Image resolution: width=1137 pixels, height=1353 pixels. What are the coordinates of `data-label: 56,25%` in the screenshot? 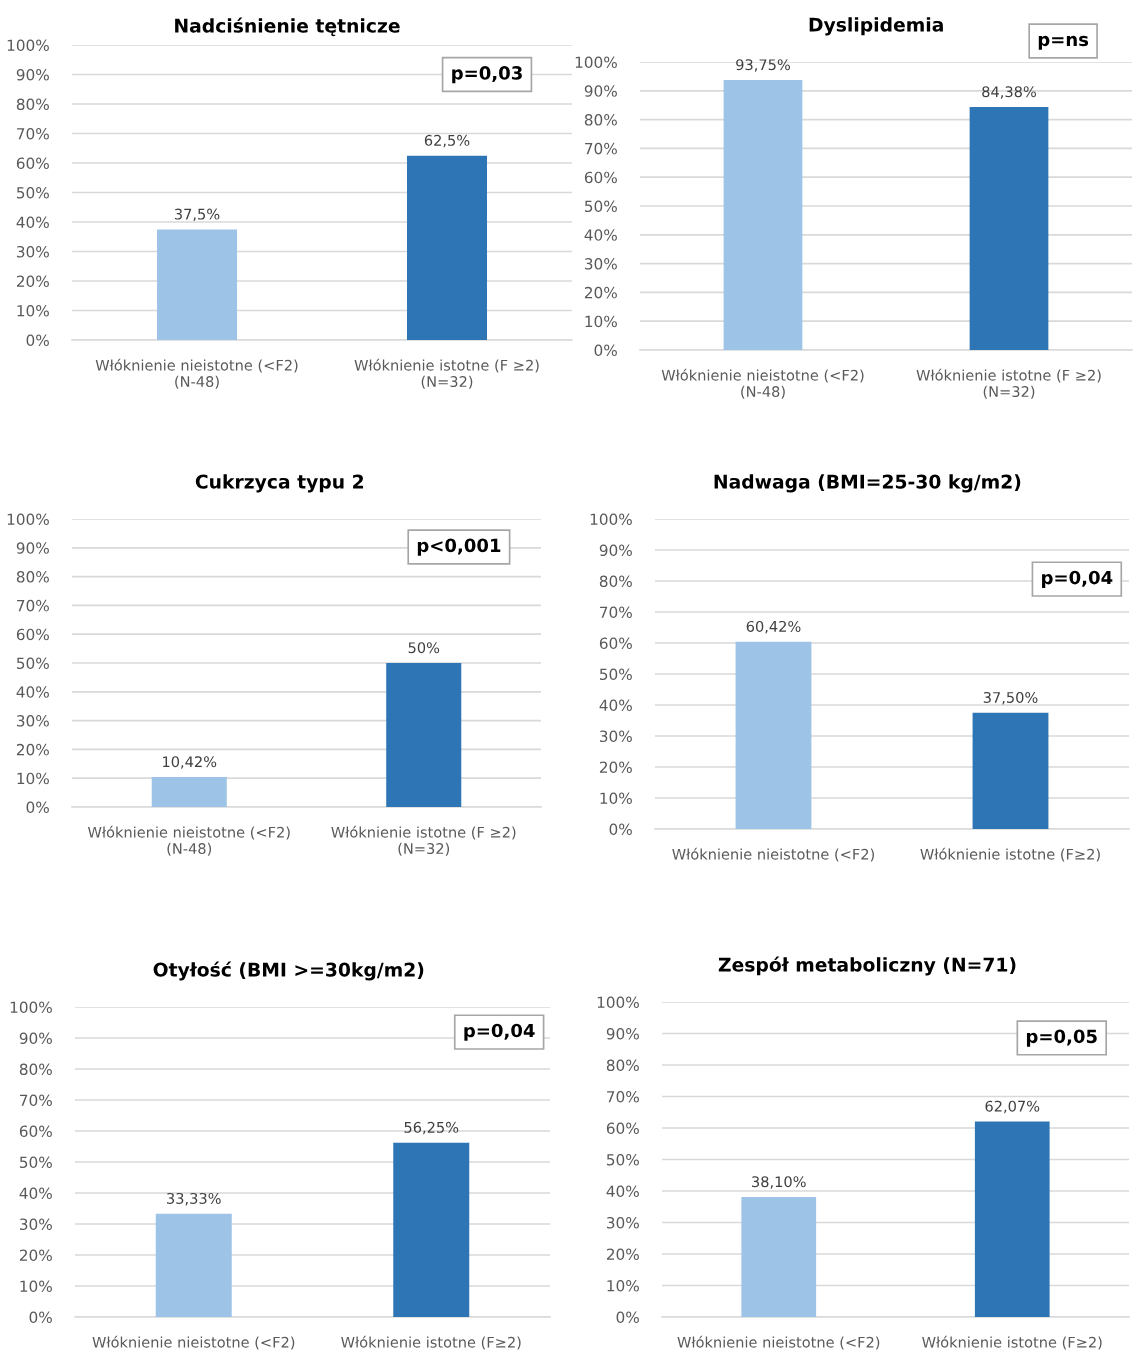 It's located at (431, 1128).